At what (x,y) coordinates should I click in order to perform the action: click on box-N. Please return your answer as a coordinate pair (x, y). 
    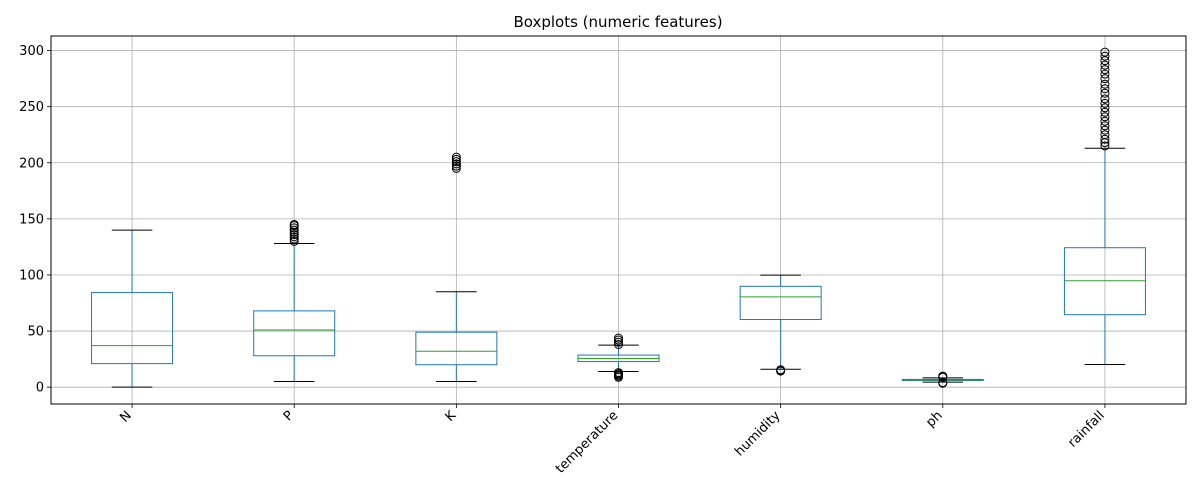
    Looking at the image, I should click on (132, 308).